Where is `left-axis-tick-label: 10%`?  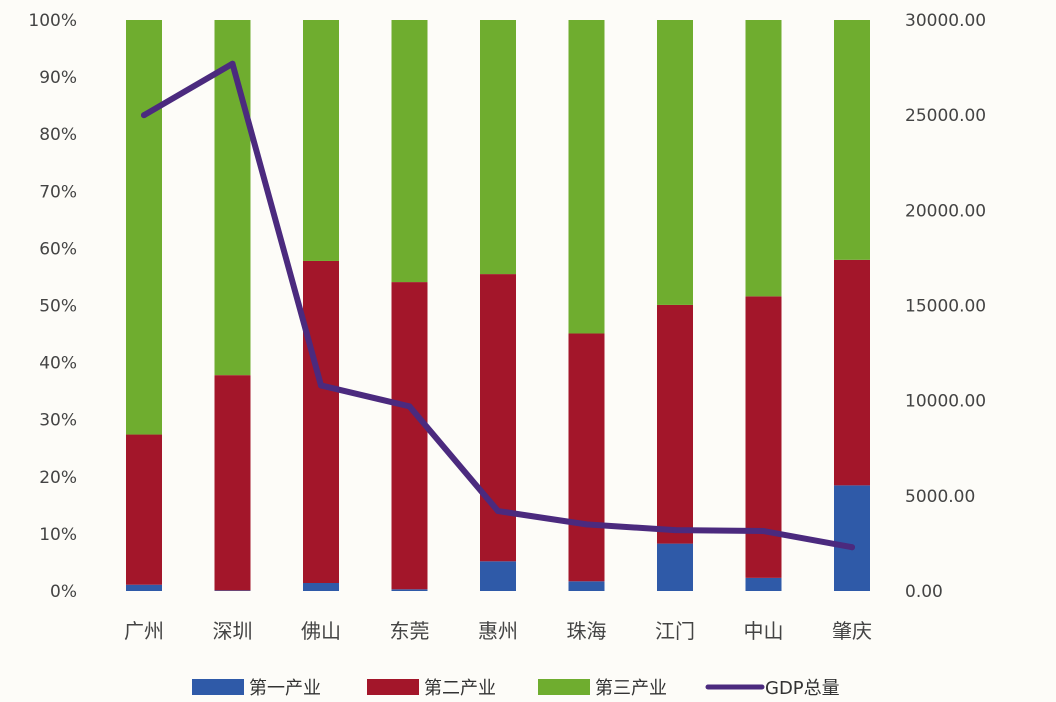
left-axis-tick-label: 10% is located at coordinates (58, 535).